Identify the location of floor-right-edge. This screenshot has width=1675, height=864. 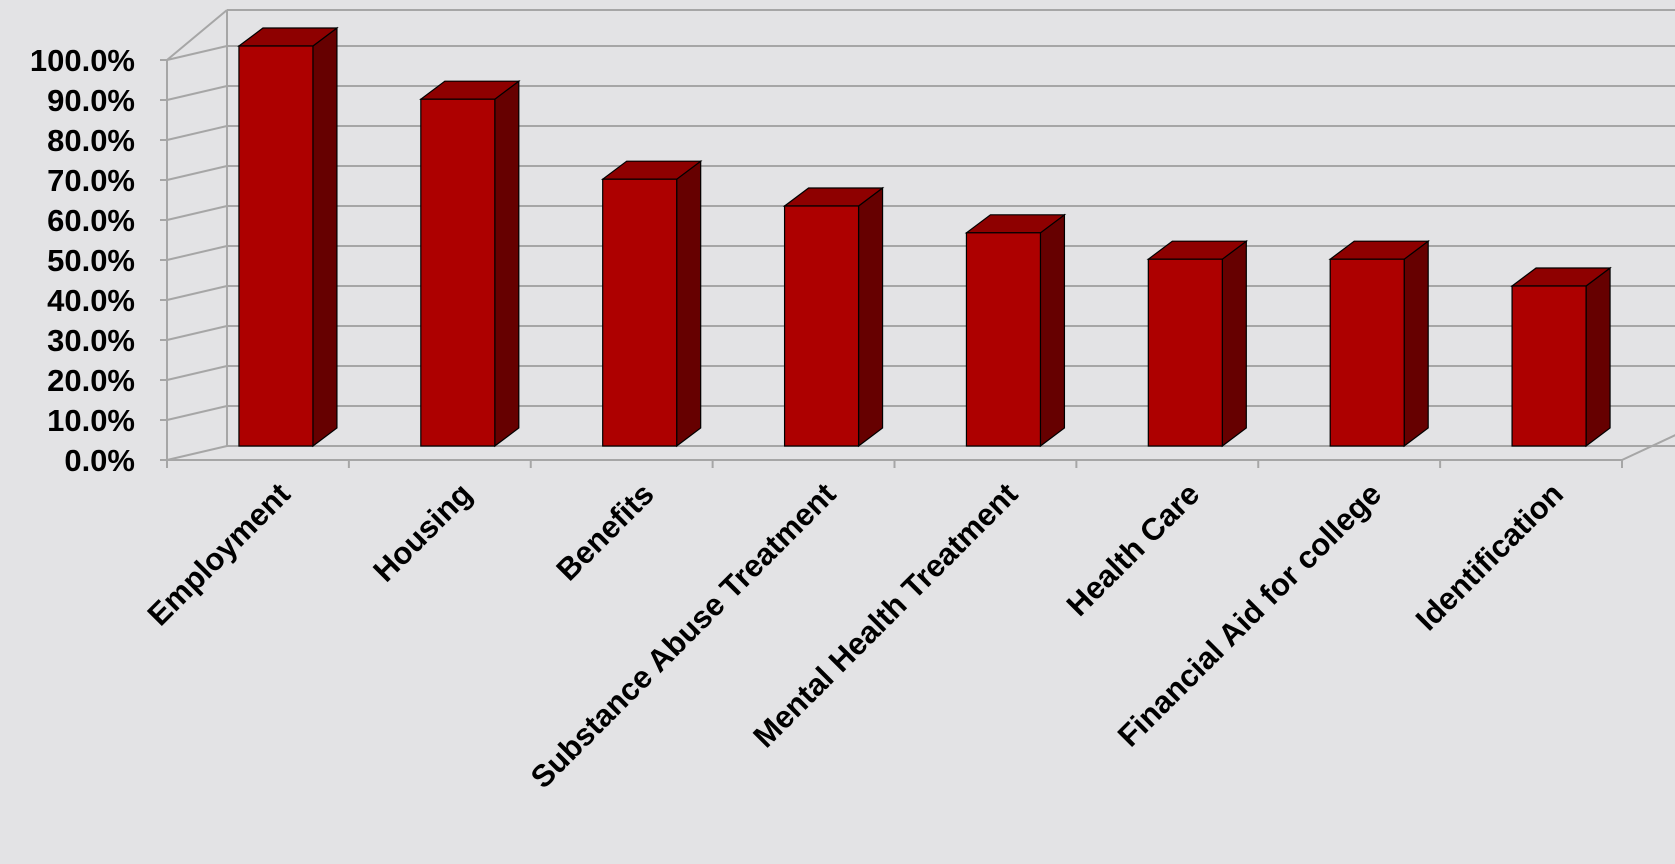
(1648, 447).